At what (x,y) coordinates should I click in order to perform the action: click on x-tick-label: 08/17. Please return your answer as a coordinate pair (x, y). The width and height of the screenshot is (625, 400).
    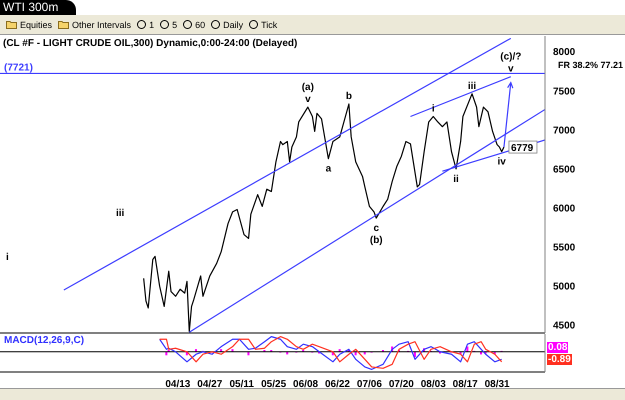
    Looking at the image, I should click on (465, 384).